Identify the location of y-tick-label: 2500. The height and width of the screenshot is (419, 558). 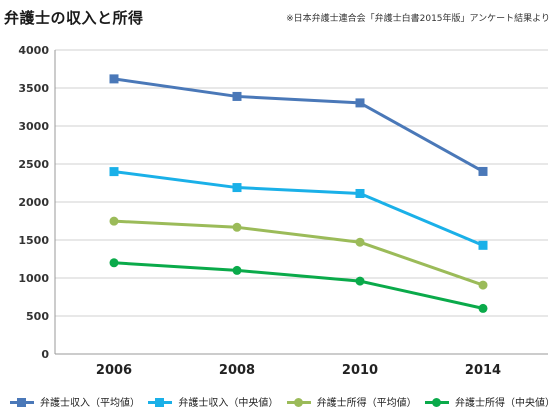
(33, 164).